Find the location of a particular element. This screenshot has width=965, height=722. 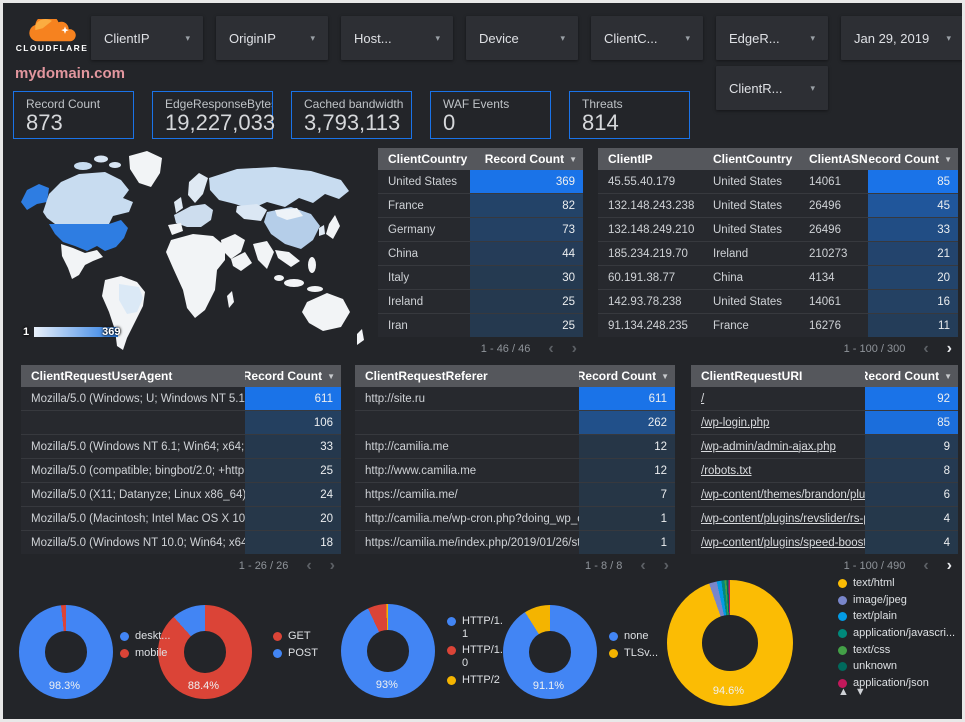

legend-item-label: text/plain is located at coordinates (875, 616).